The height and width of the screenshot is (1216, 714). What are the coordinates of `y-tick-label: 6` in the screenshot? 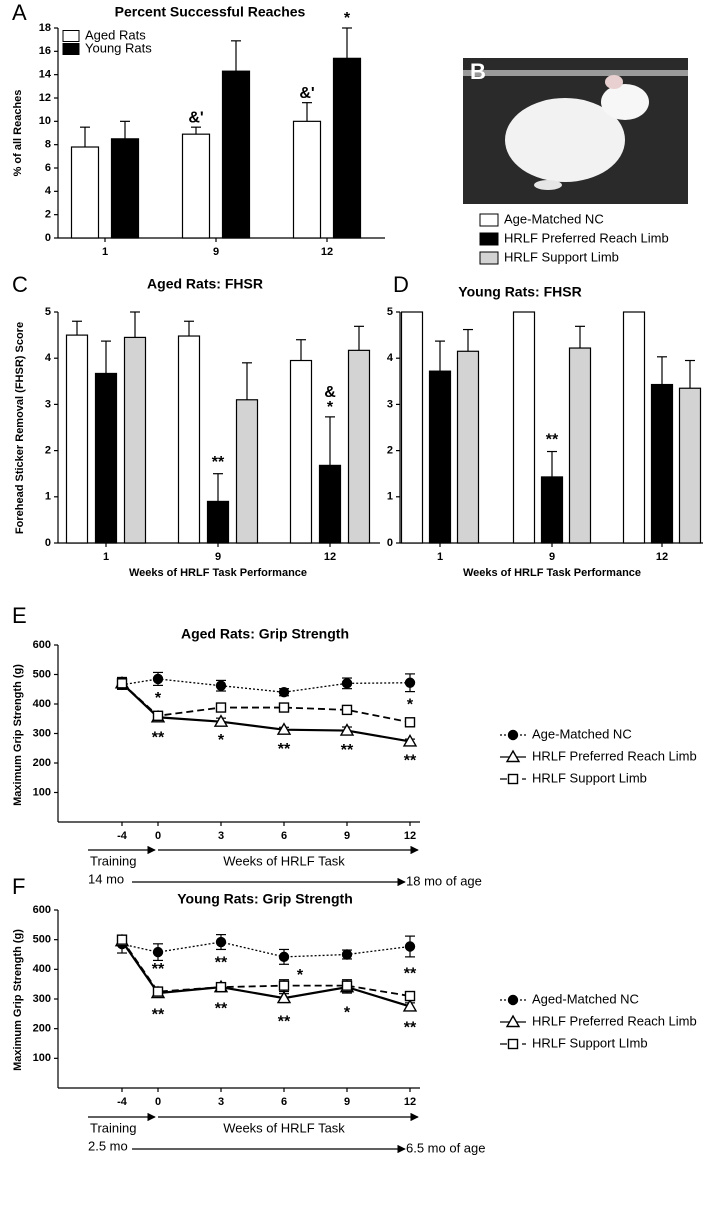 It's located at (48, 168).